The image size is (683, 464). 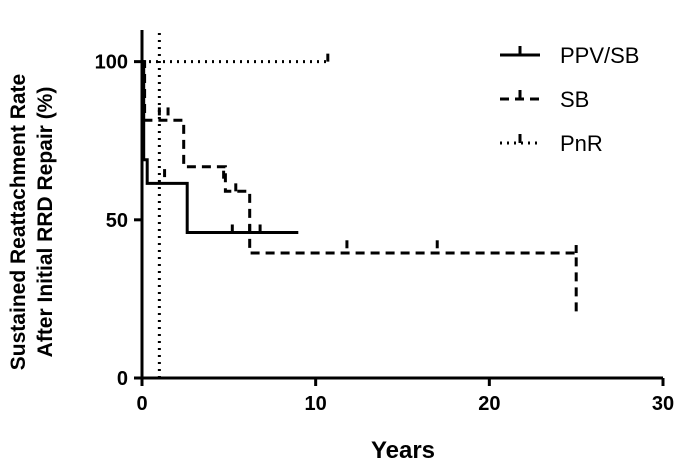 What do you see at coordinates (117, 221) in the screenshot?
I see `y-tick-label: 50` at bounding box center [117, 221].